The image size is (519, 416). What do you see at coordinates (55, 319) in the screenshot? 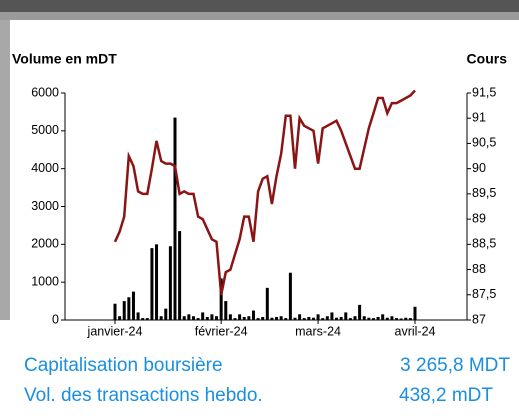
I see `y-tick-label: 0` at bounding box center [55, 319].